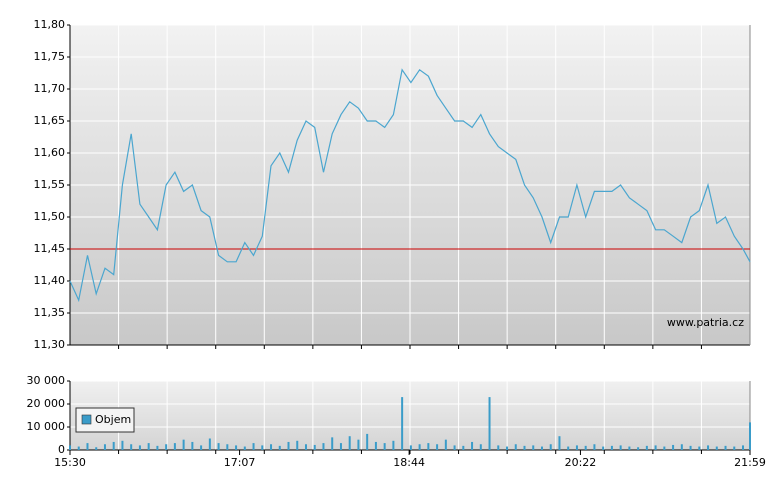 This screenshot has height=490, width=780. I want to click on y-tick-label: 11,40, so click(50, 280).